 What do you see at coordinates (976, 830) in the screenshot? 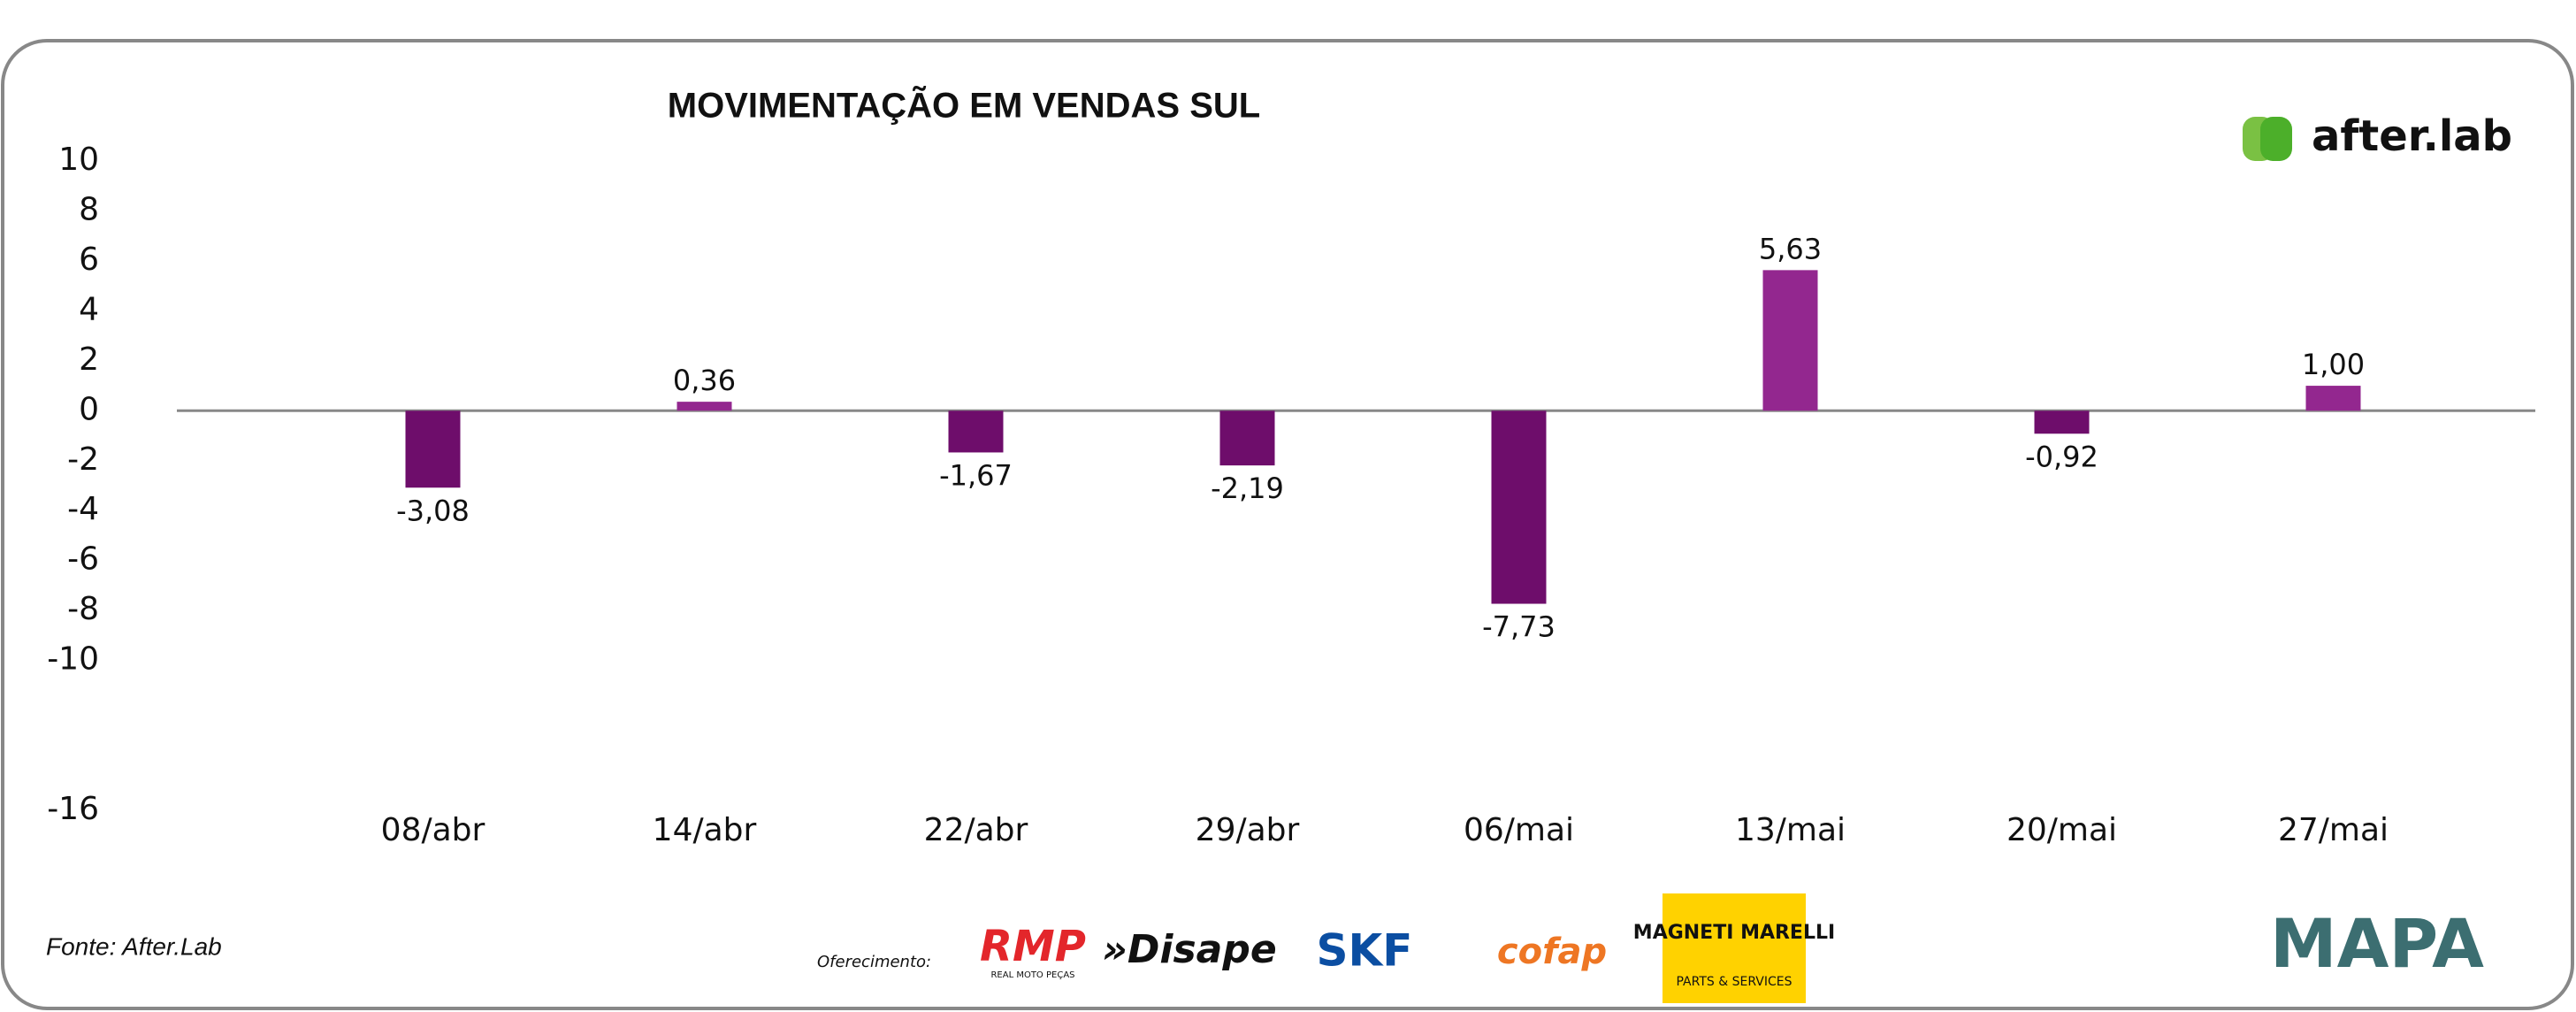
I see `x-tick-label: 22/abr` at bounding box center [976, 830].